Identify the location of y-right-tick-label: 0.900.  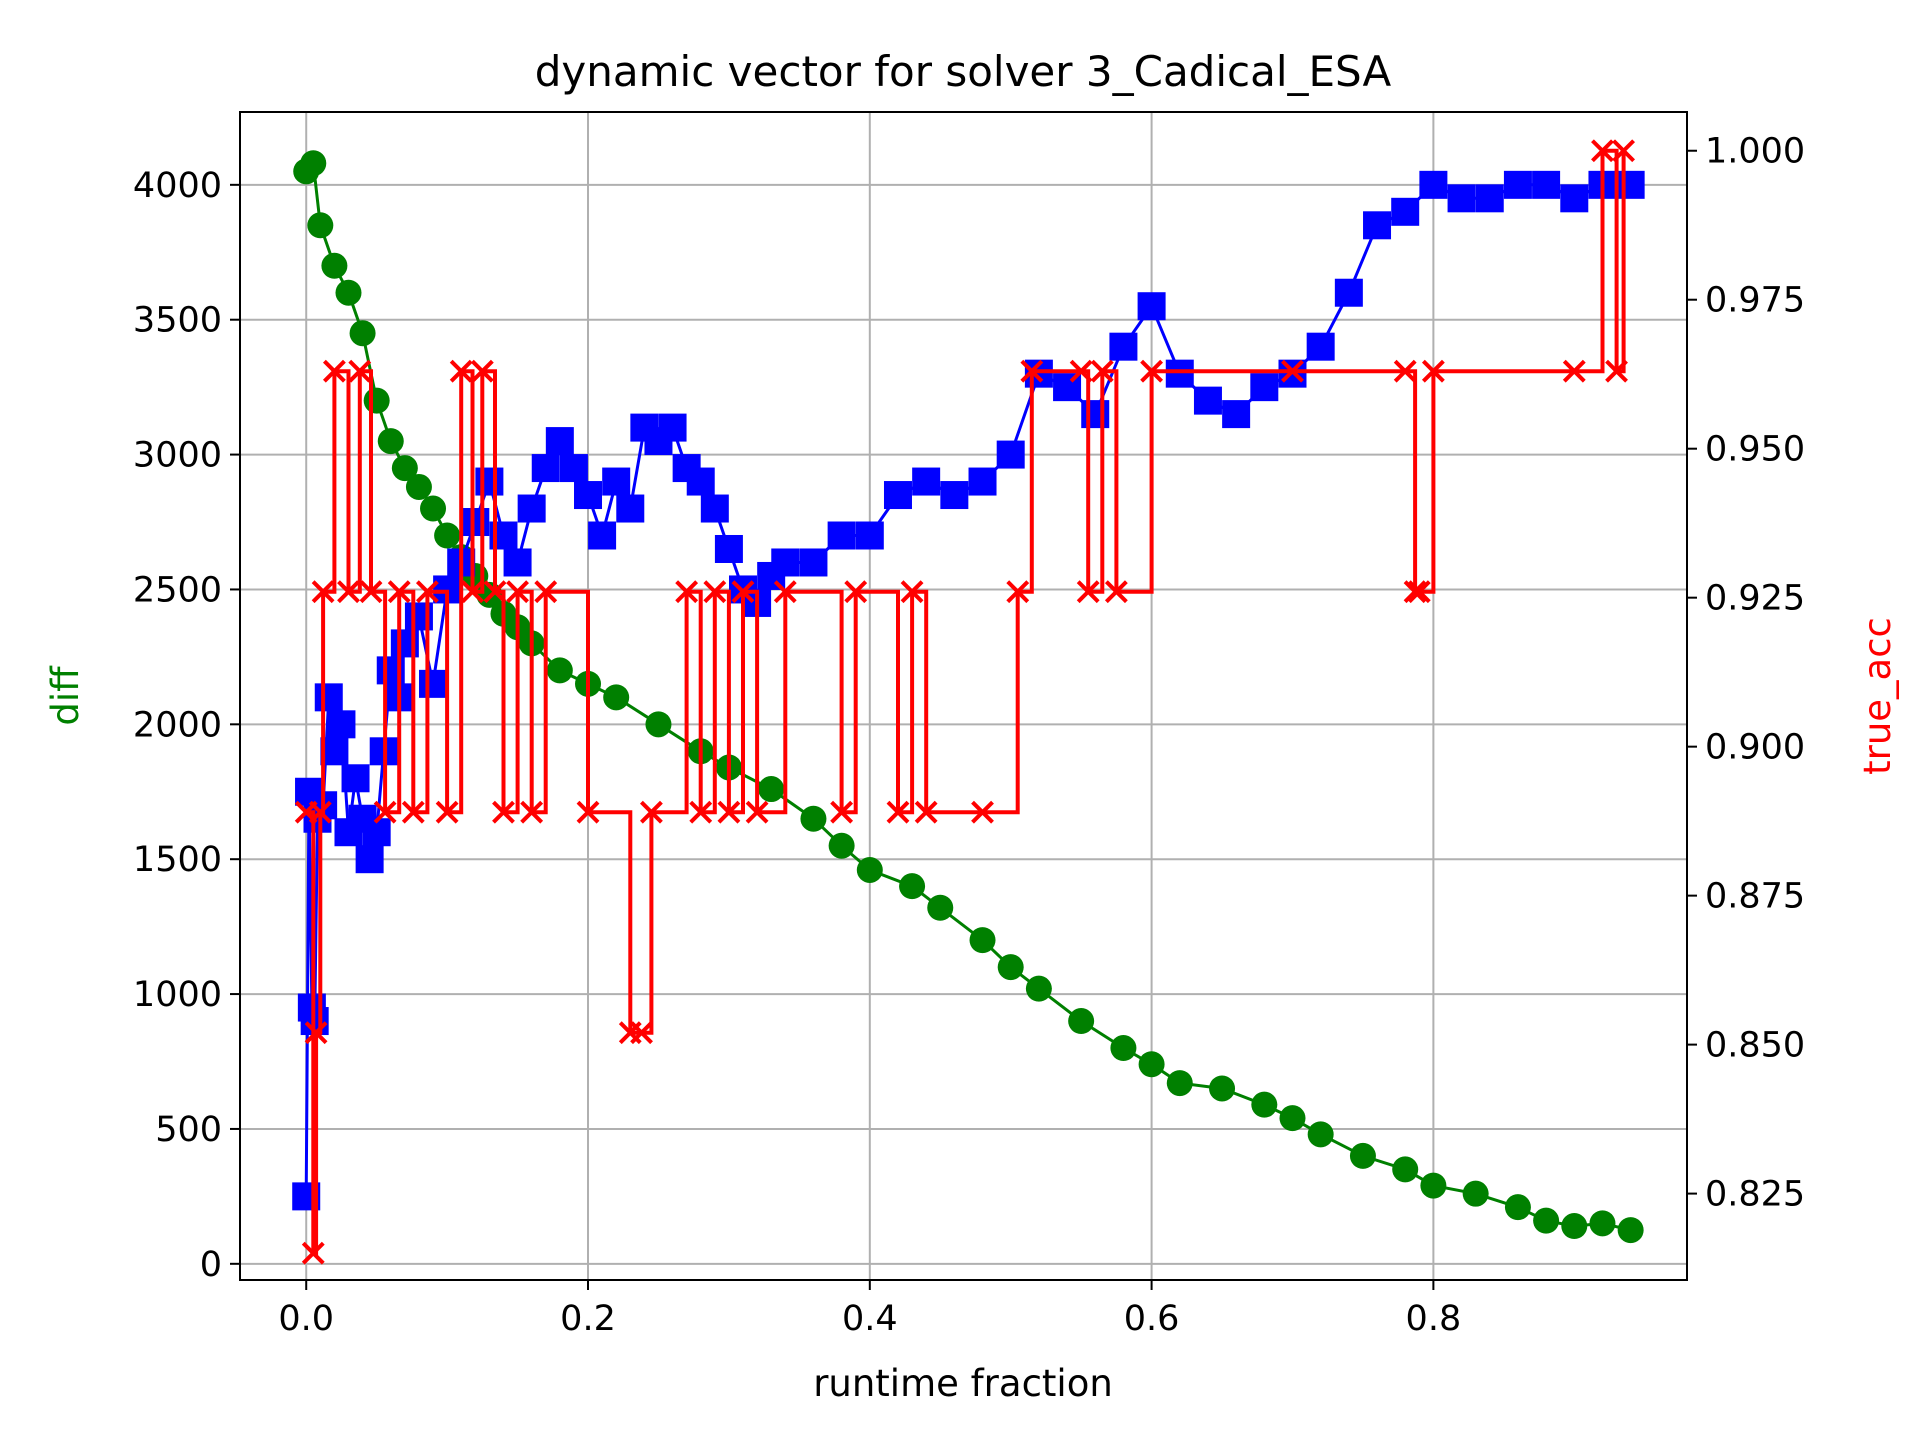
(1755, 748).